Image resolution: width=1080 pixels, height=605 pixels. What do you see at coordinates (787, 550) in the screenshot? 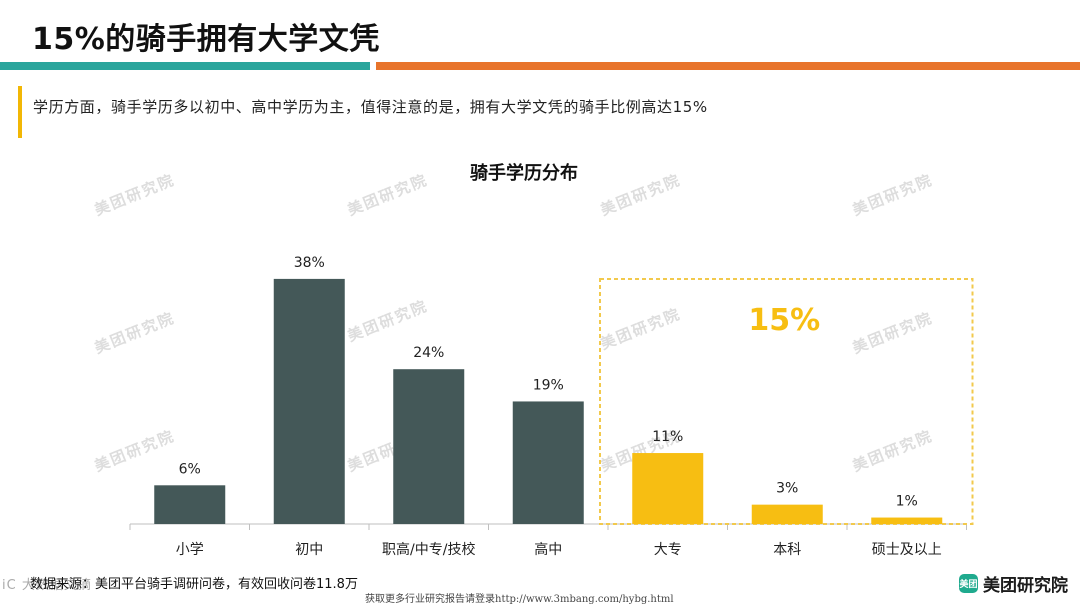
I see `x-tick-label: 本科` at bounding box center [787, 550].